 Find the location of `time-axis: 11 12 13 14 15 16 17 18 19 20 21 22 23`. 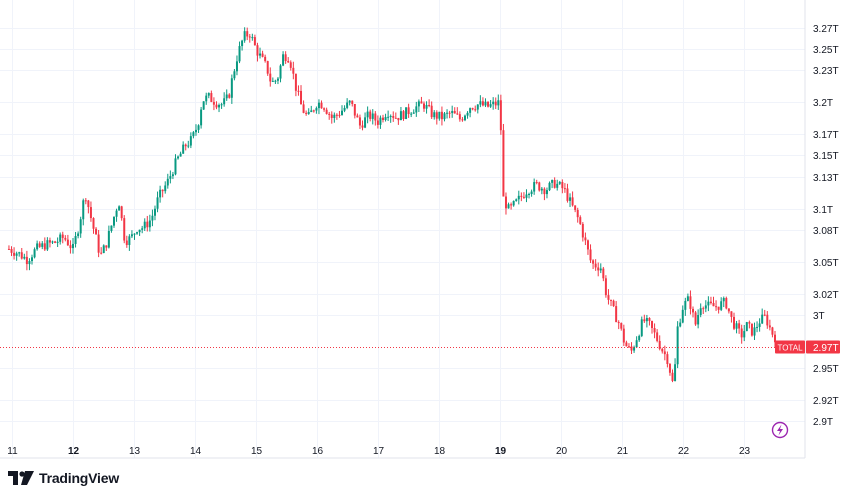

time-axis: 11 12 13 14 15 16 17 18 19 20 21 22 23 is located at coordinates (378, 451).